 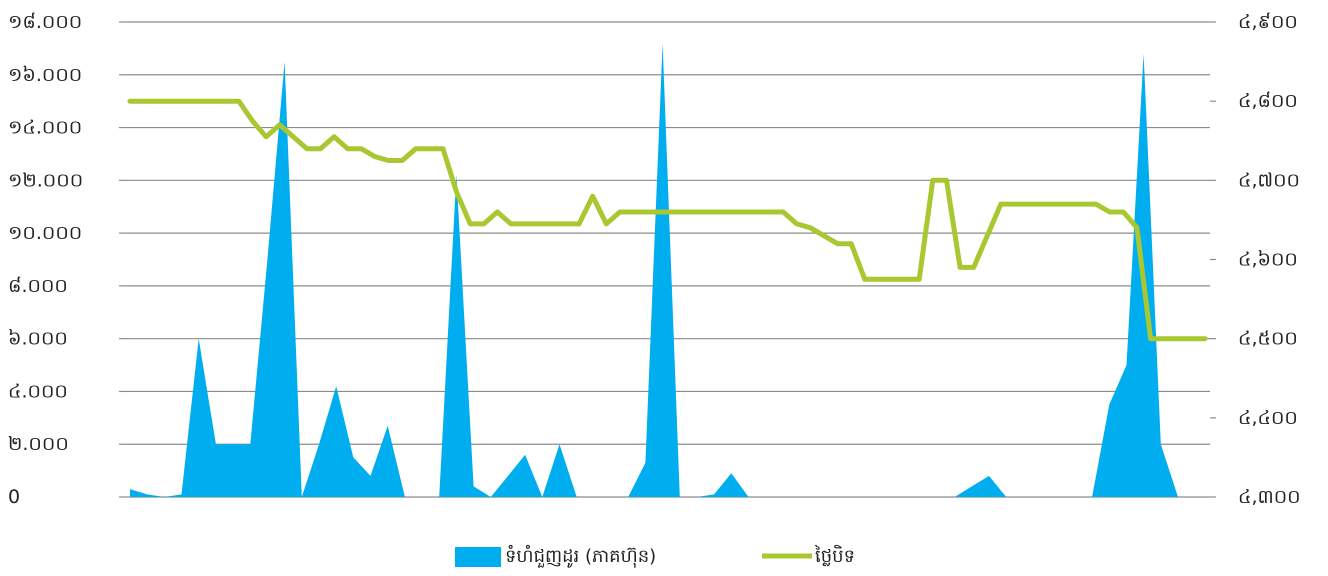 What do you see at coordinates (14, 497) in the screenshot?
I see `left-tick-label: 0` at bounding box center [14, 497].